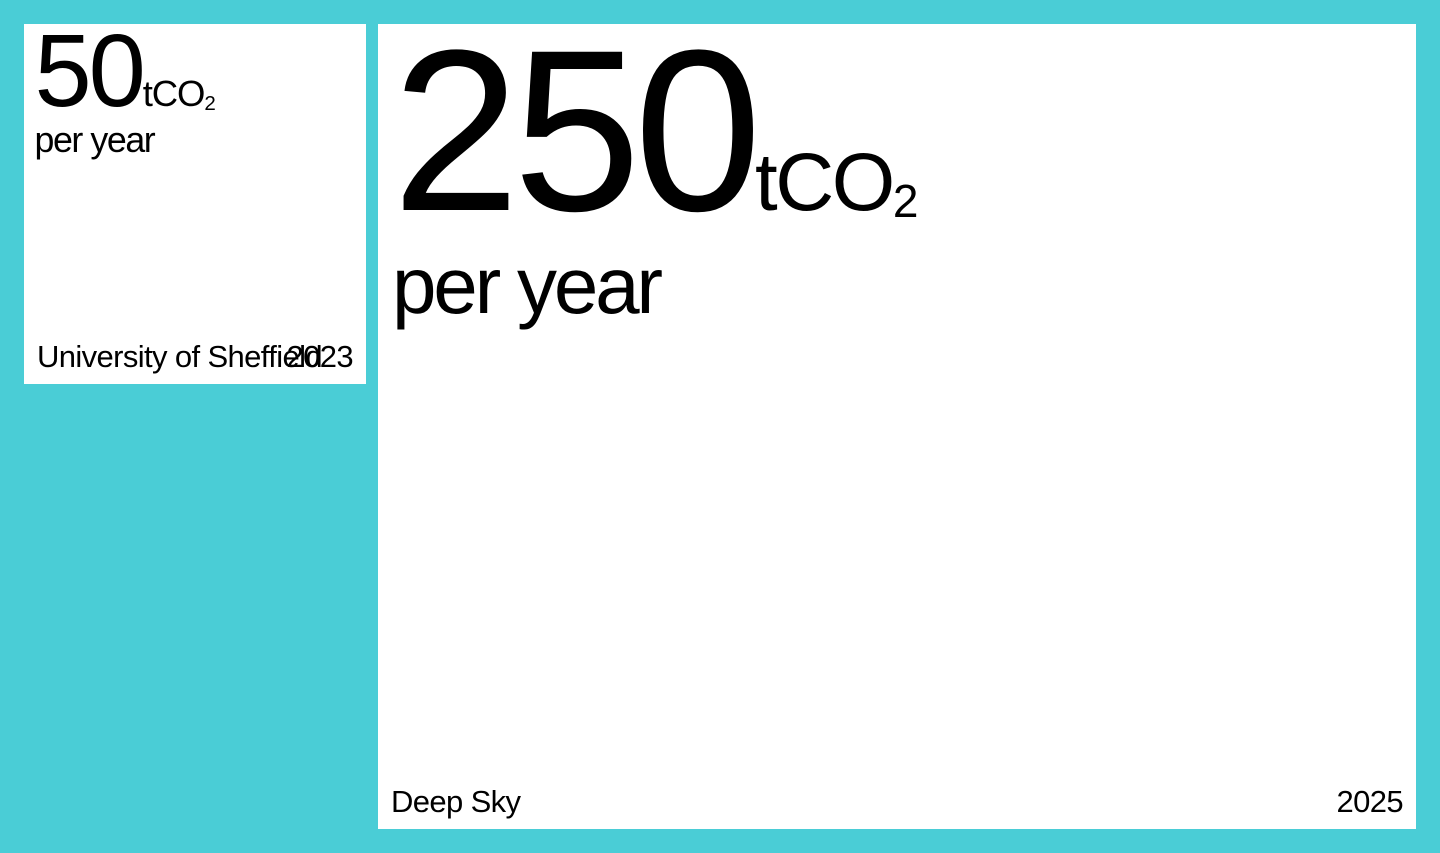  Describe the element at coordinates (180, 356) in the screenshot. I see `category-label: University of Sheffield` at that location.